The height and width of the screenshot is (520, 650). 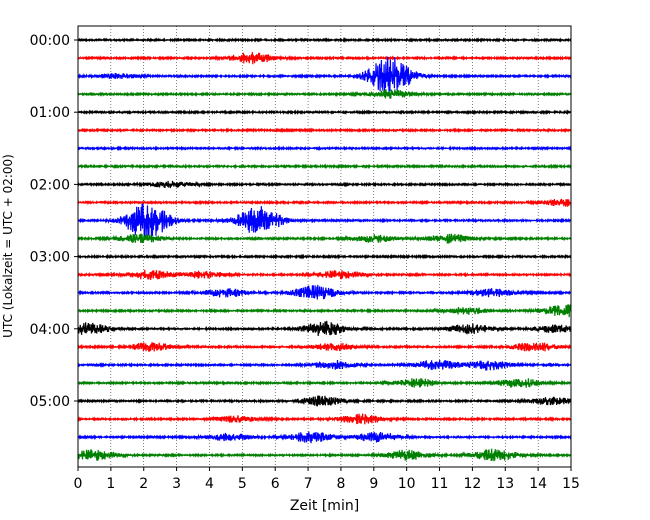 I want to click on x-tick-label: 1, so click(x=110, y=484).